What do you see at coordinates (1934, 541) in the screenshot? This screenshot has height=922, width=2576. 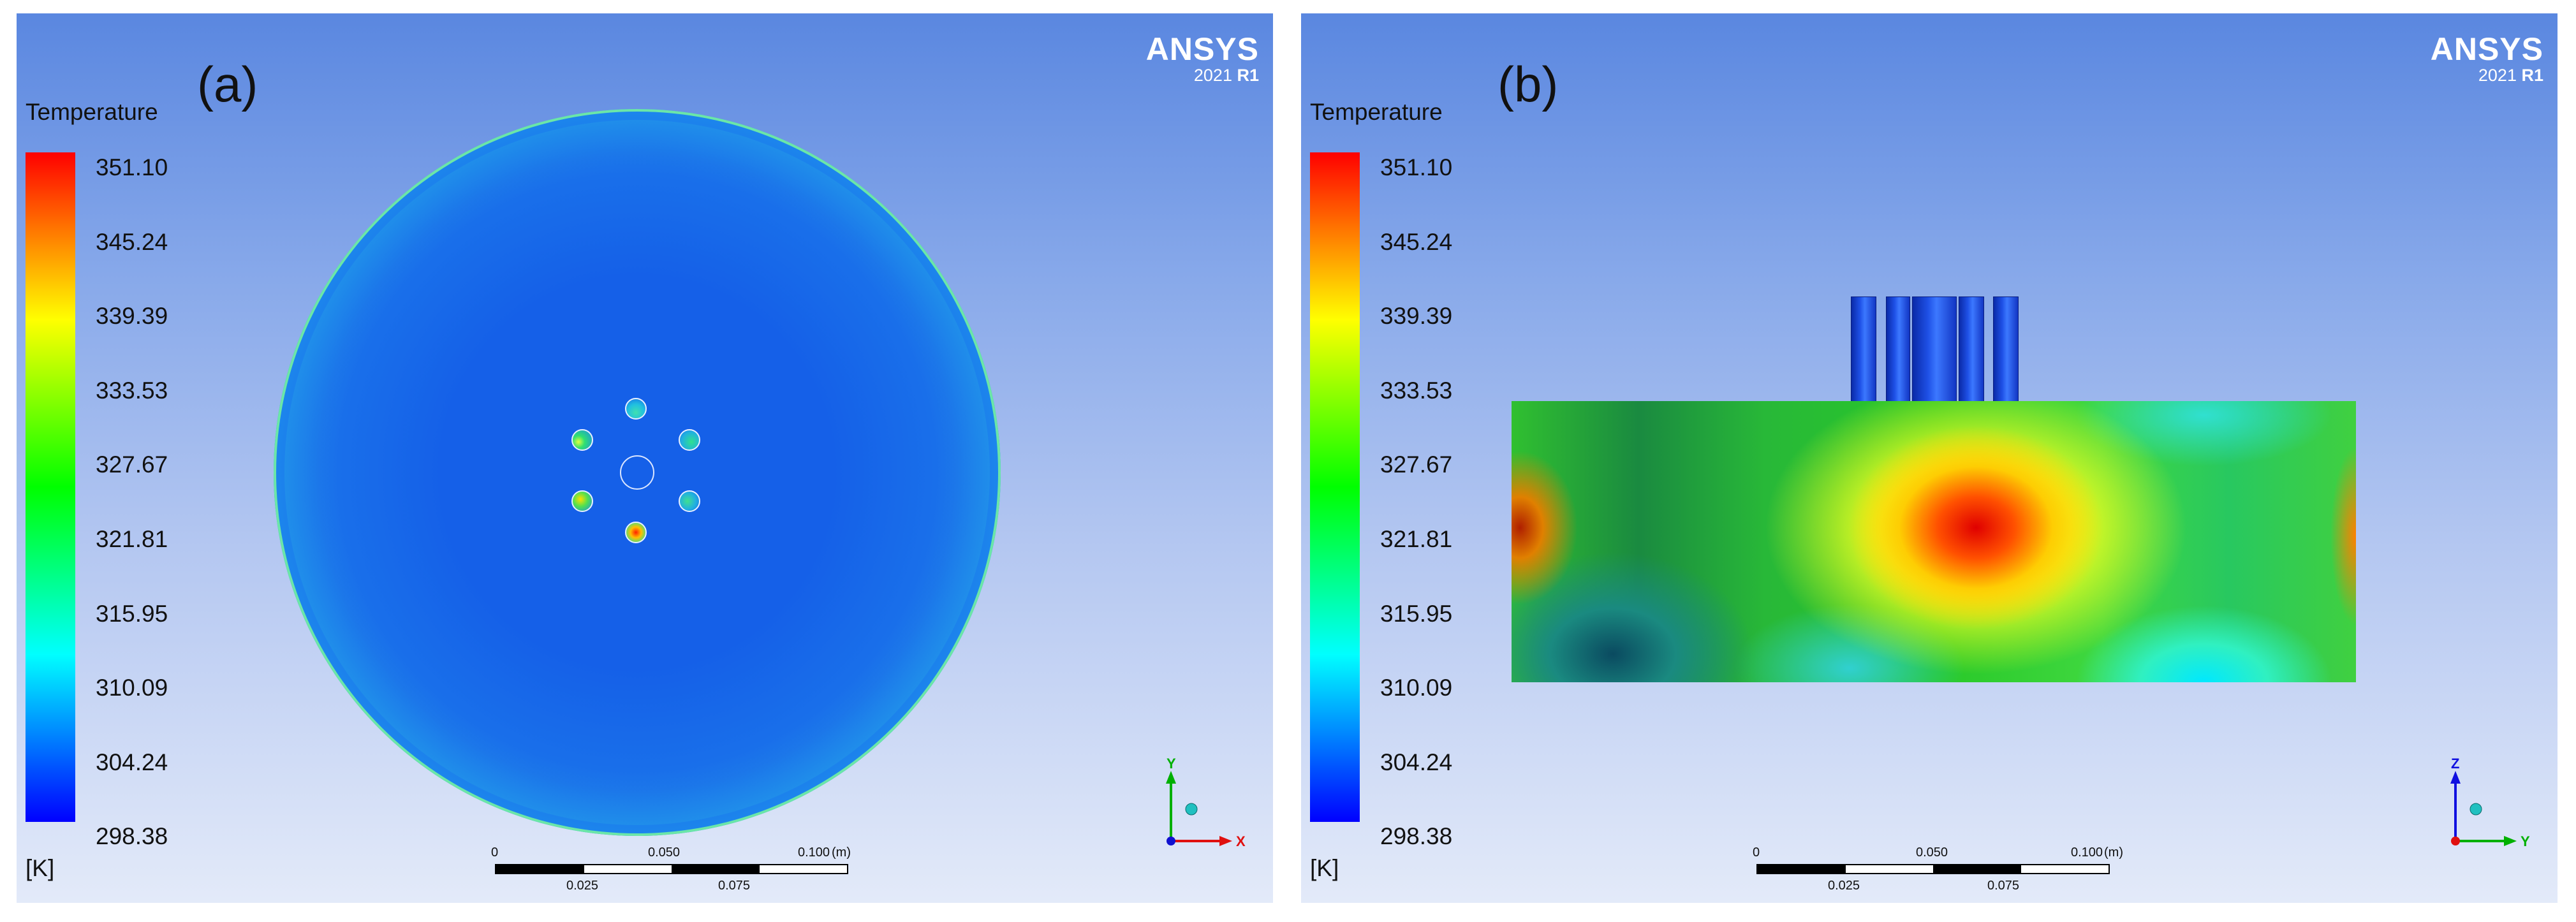 I see `tank-side-view` at bounding box center [1934, 541].